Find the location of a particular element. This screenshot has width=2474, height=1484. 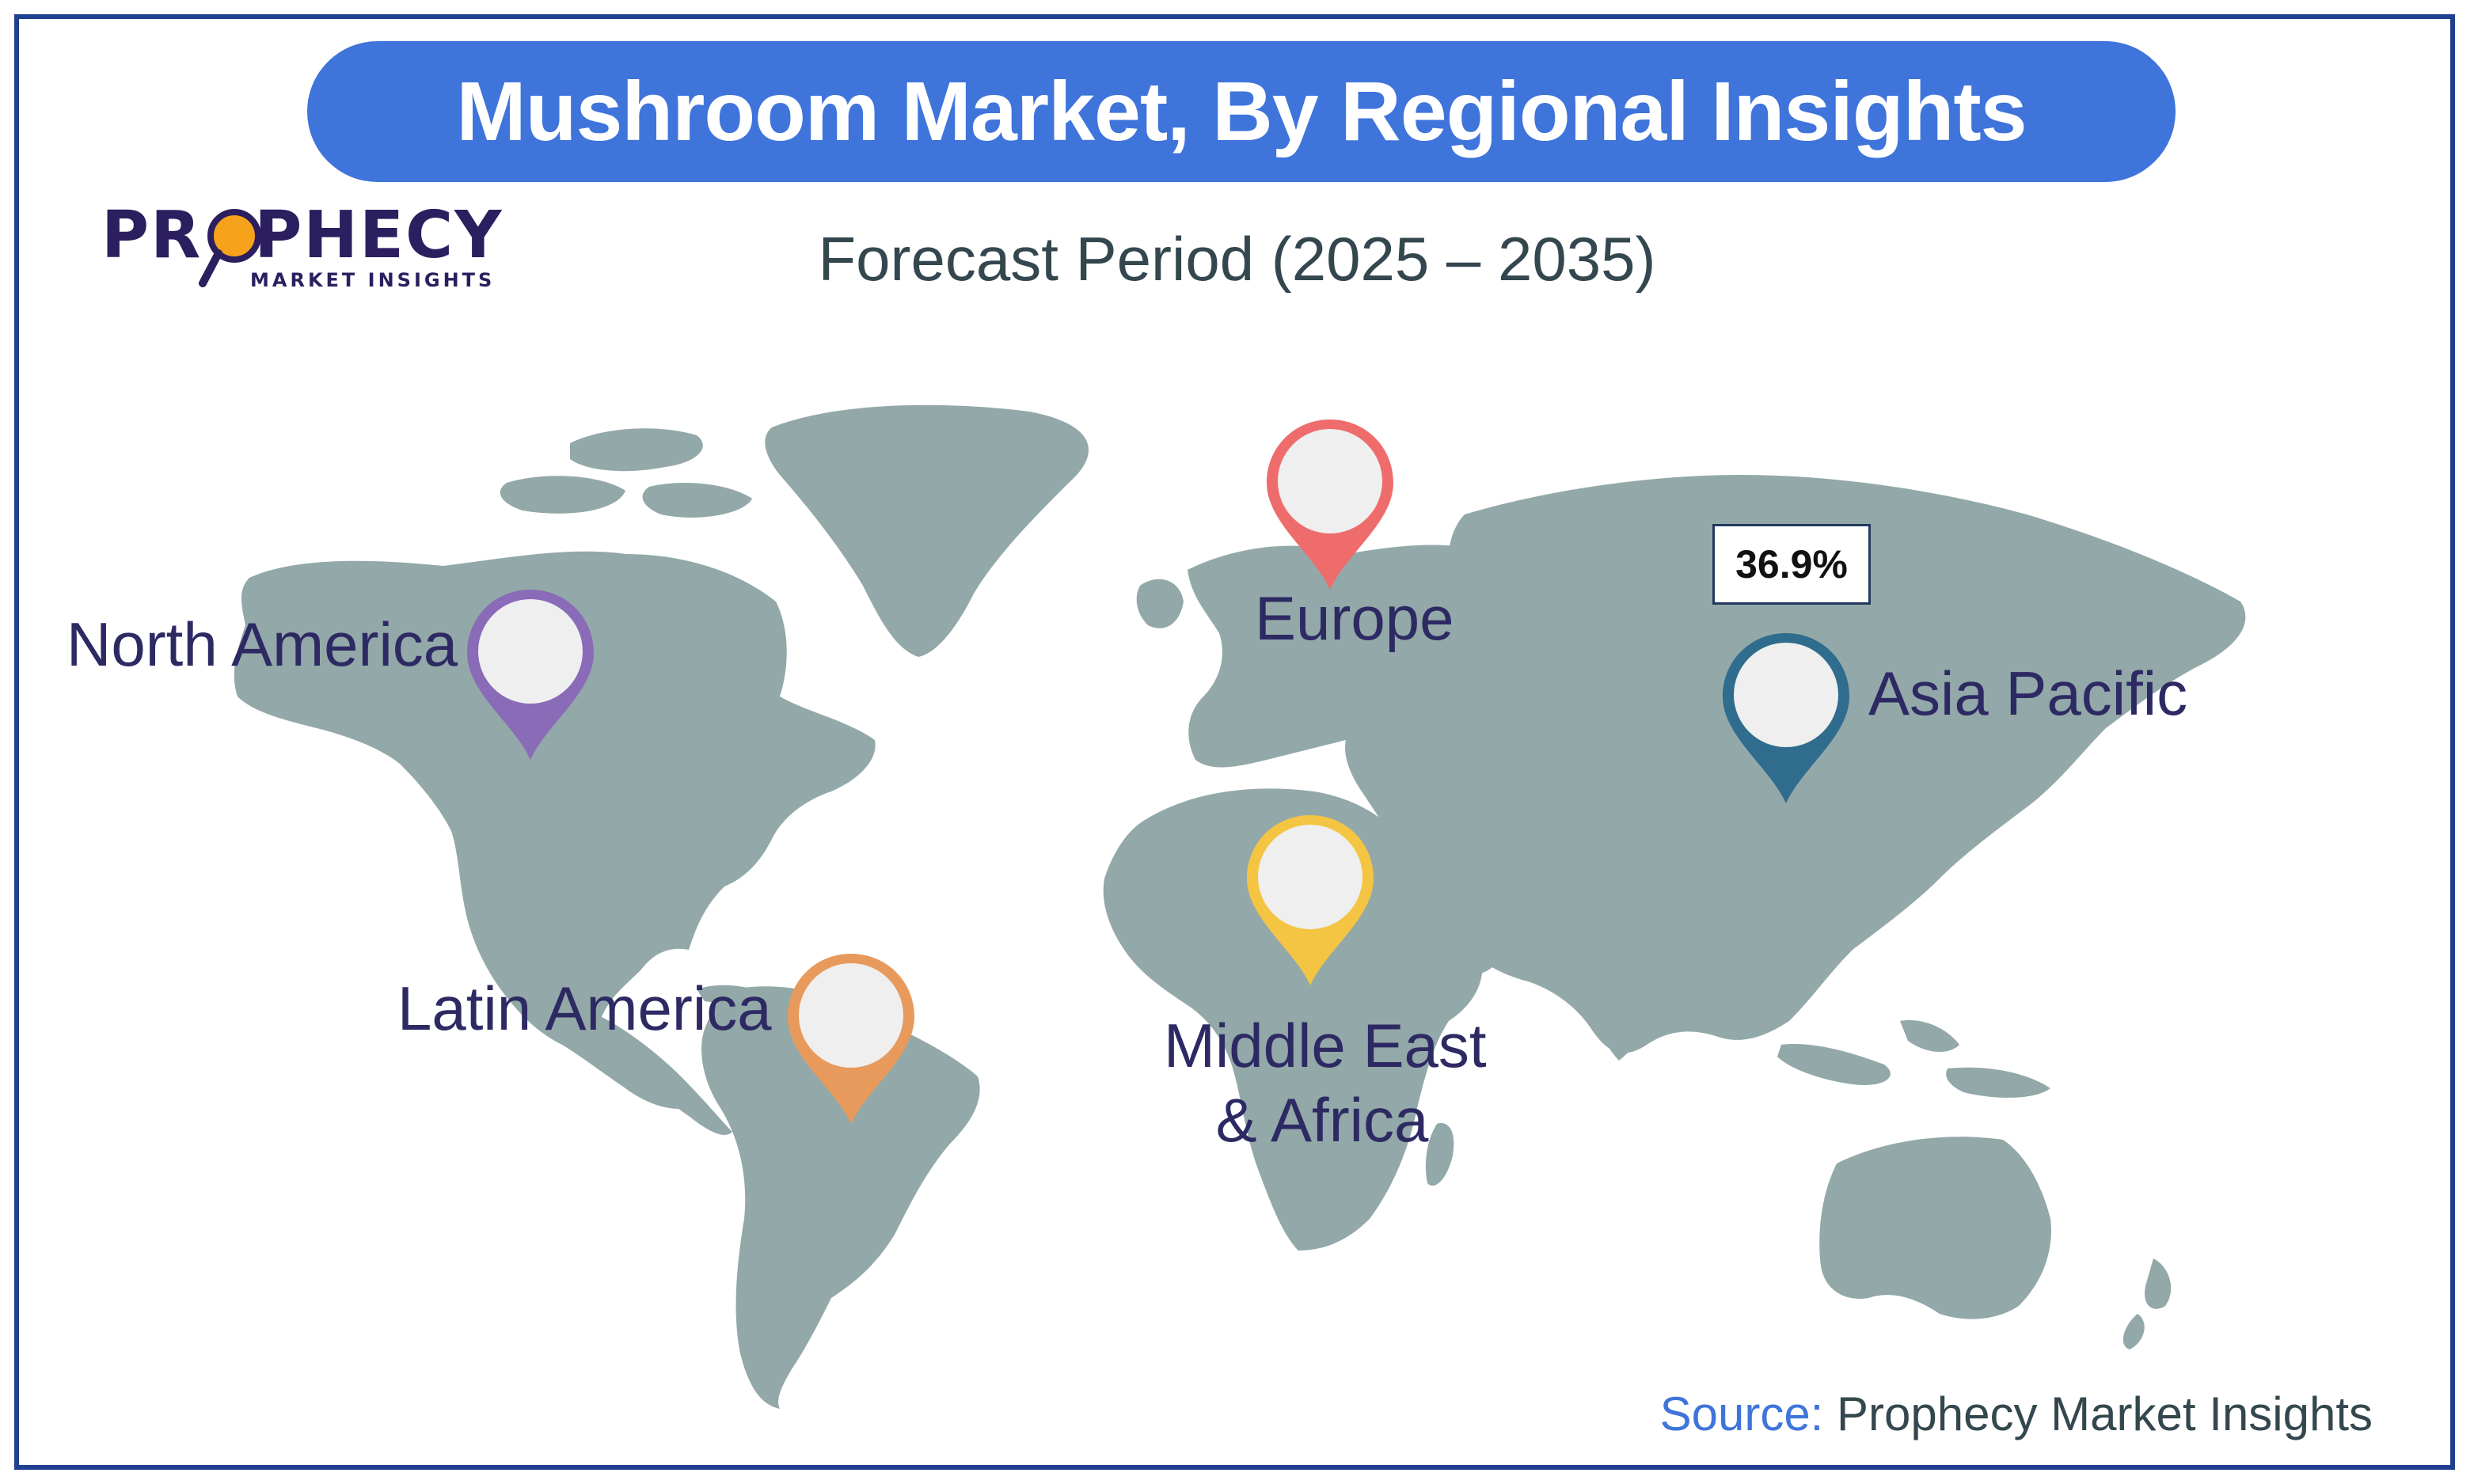

magnifier-icon is located at coordinates (230, 248).